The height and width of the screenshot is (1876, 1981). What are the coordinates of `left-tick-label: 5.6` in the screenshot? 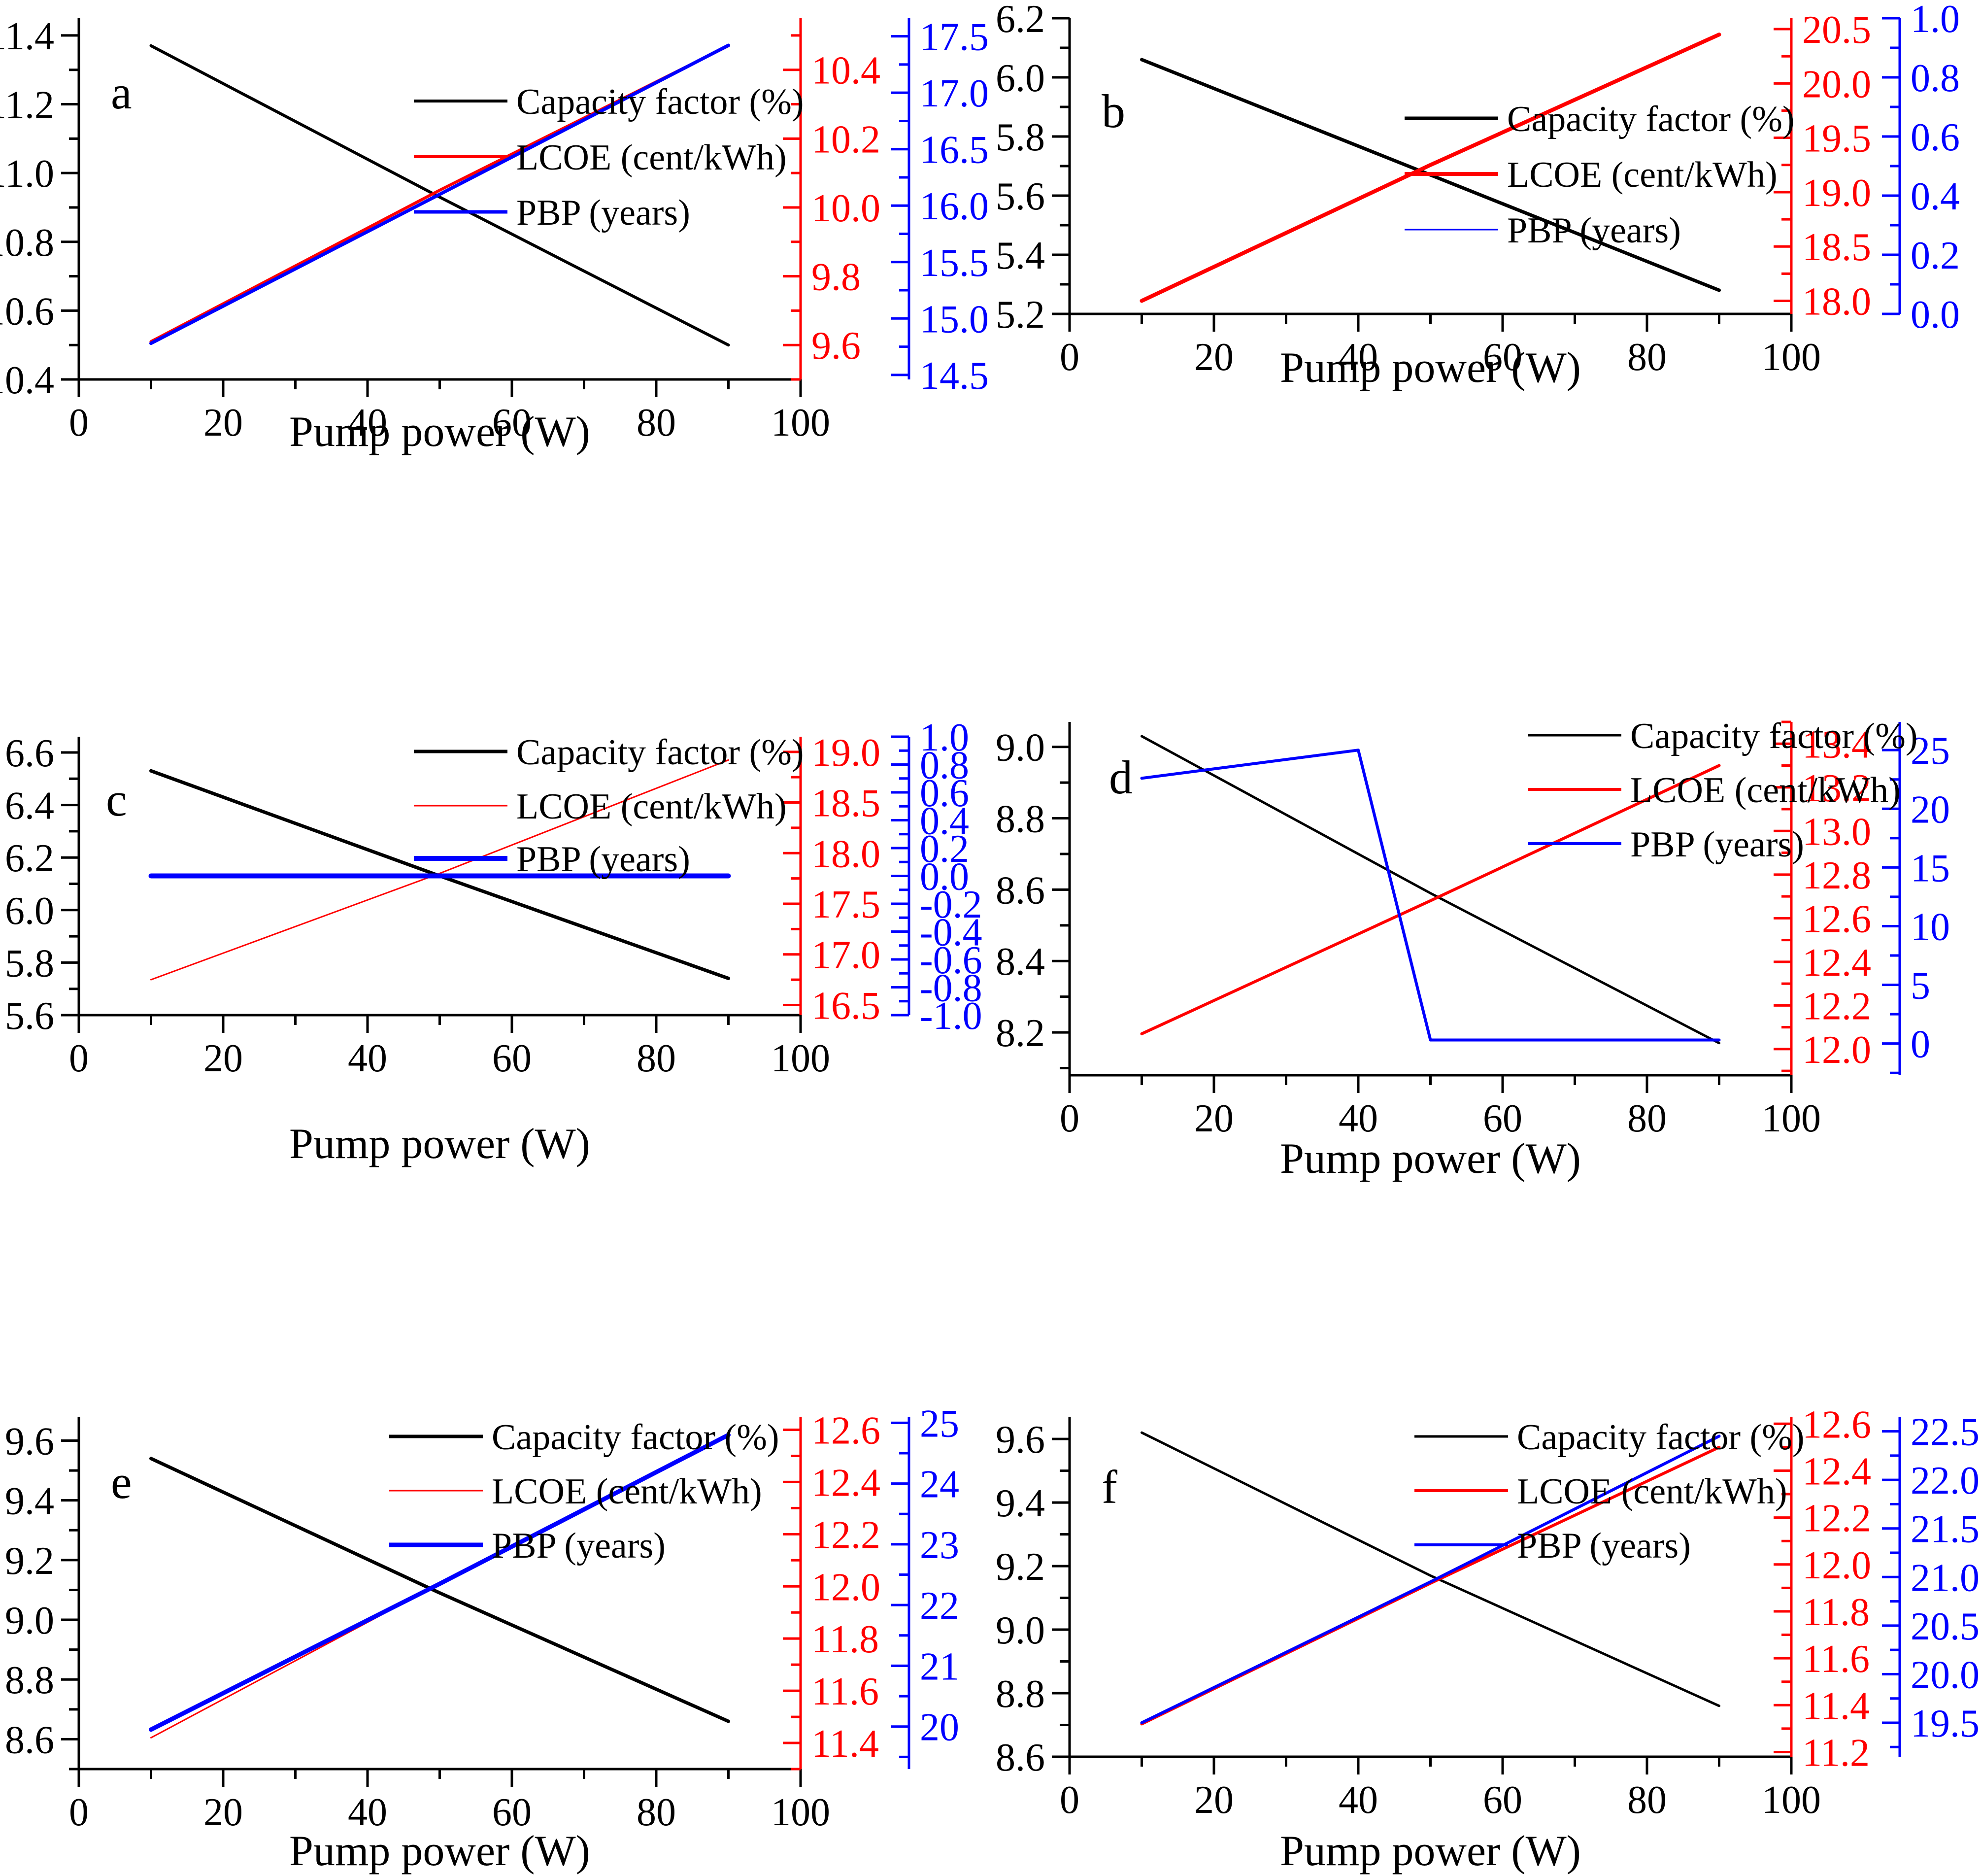 It's located at (29, 1016).